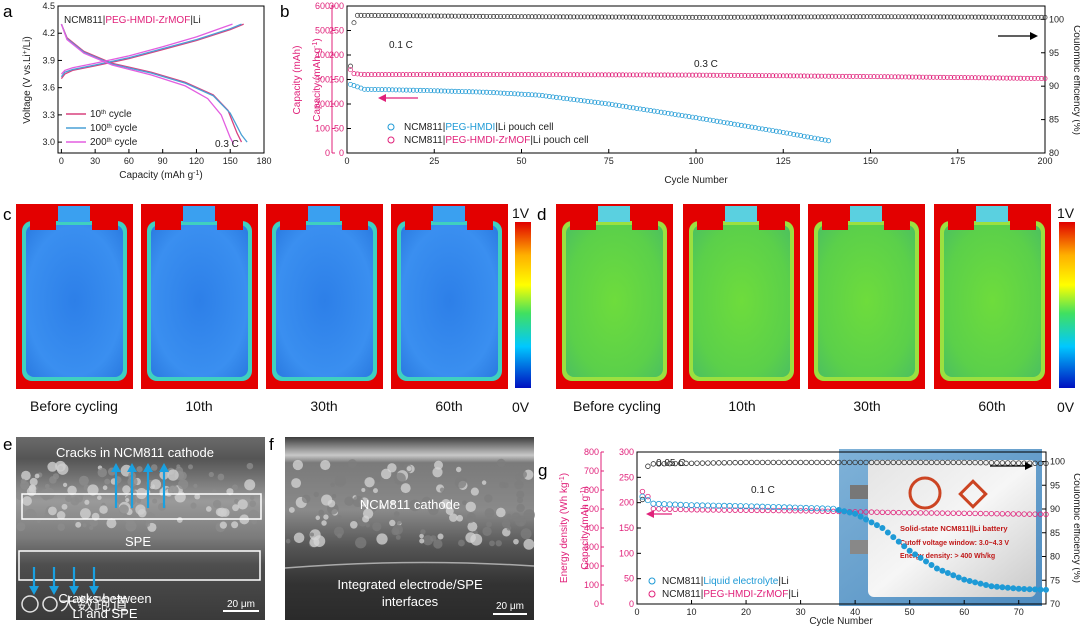 Image resolution: width=1080 pixels, height=627 pixels. Describe the element at coordinates (271, 444) in the screenshot. I see `panel-label-f: f` at that location.